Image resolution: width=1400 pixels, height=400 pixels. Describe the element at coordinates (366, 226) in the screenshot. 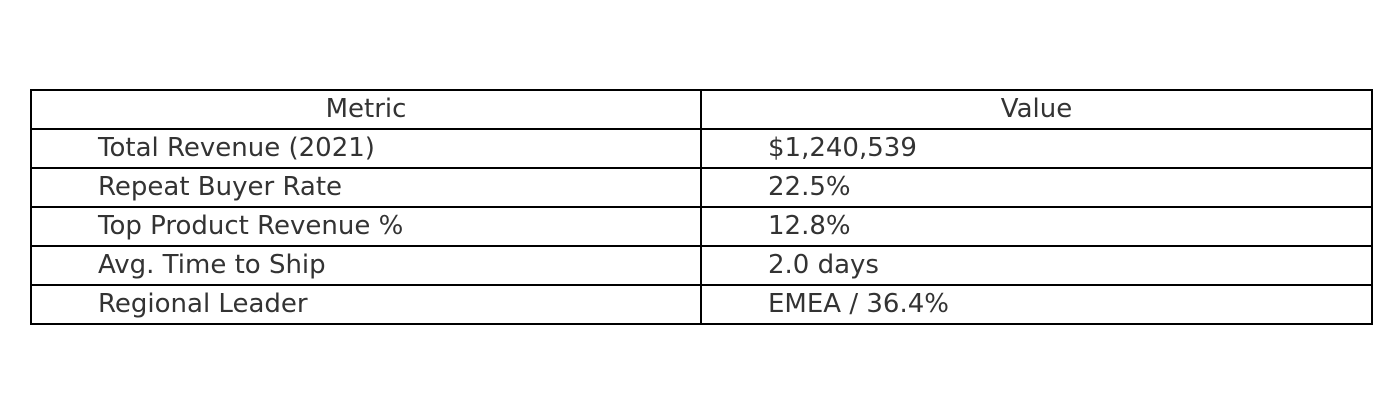

I see `metric-cell: Top Product Revenue %` at that location.